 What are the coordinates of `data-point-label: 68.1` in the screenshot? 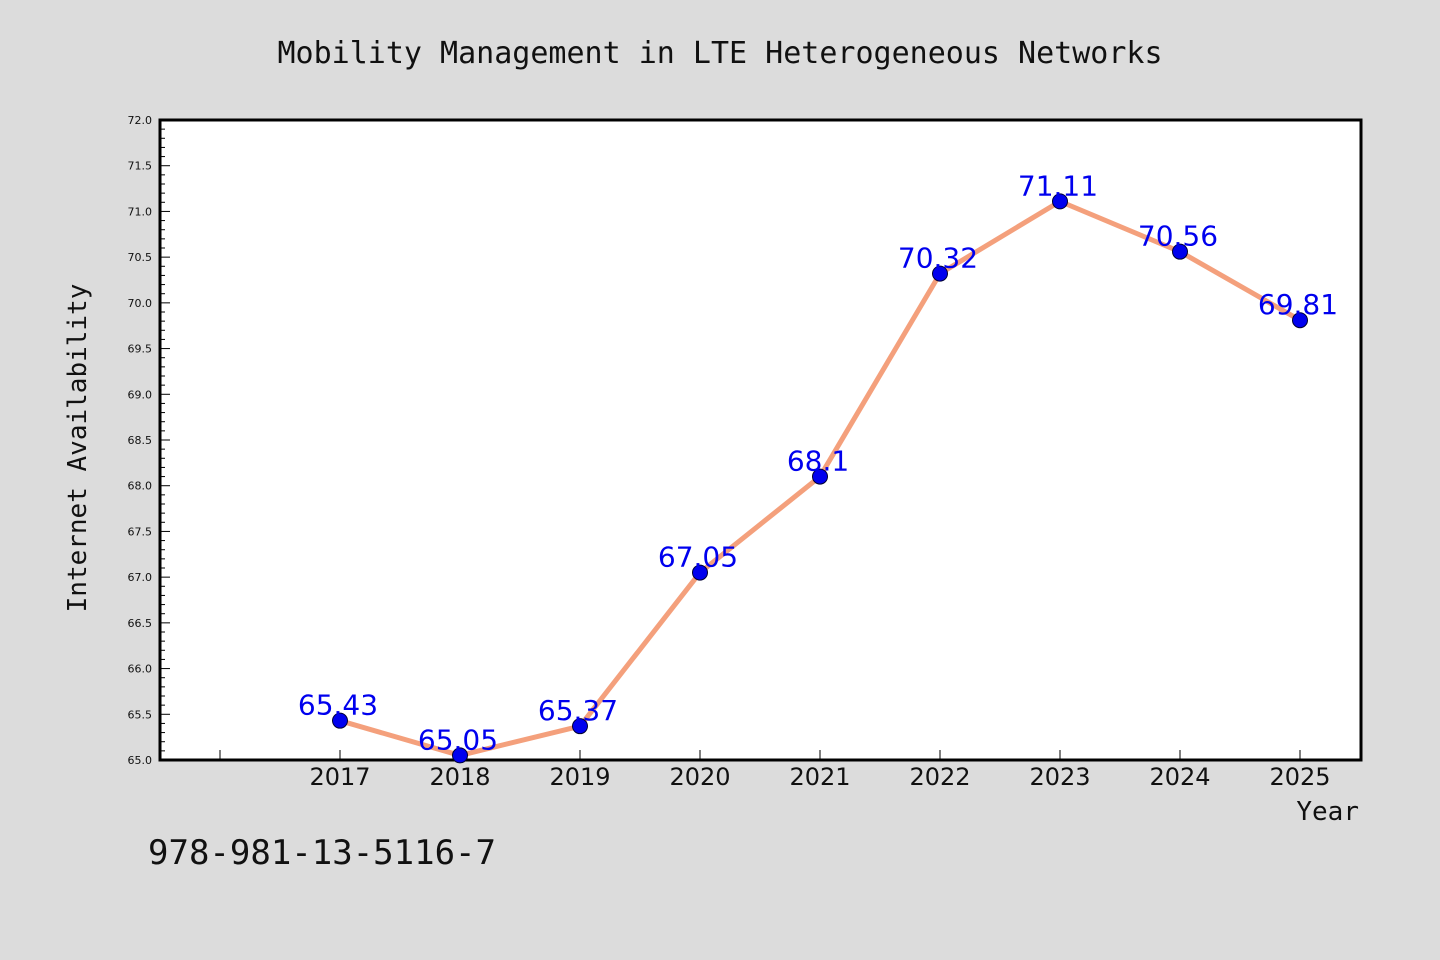 It's located at (818, 461).